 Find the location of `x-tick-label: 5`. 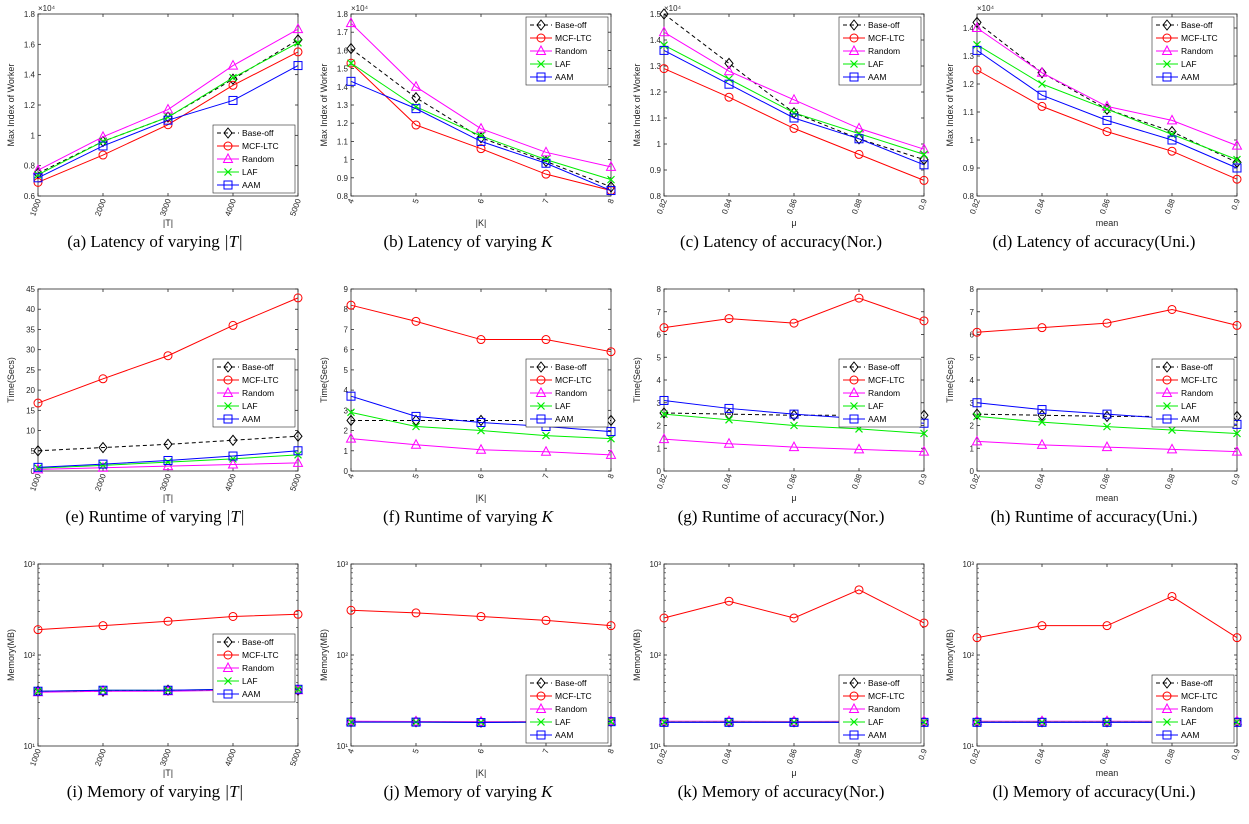

x-tick-label: 5 is located at coordinates (416, 751).